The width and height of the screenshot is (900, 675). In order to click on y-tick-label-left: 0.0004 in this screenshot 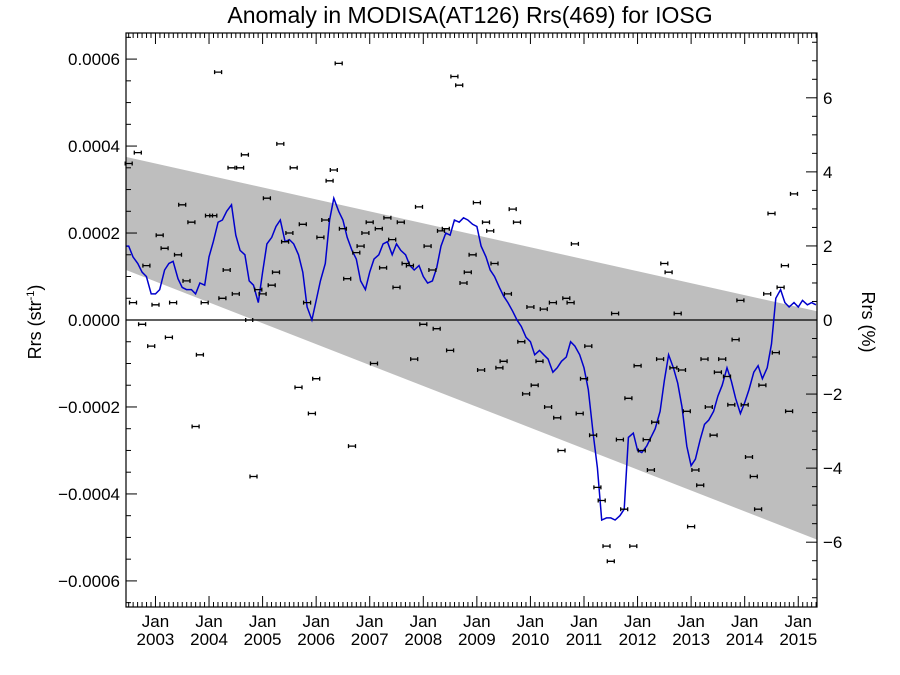, I will do `click(94, 146)`.